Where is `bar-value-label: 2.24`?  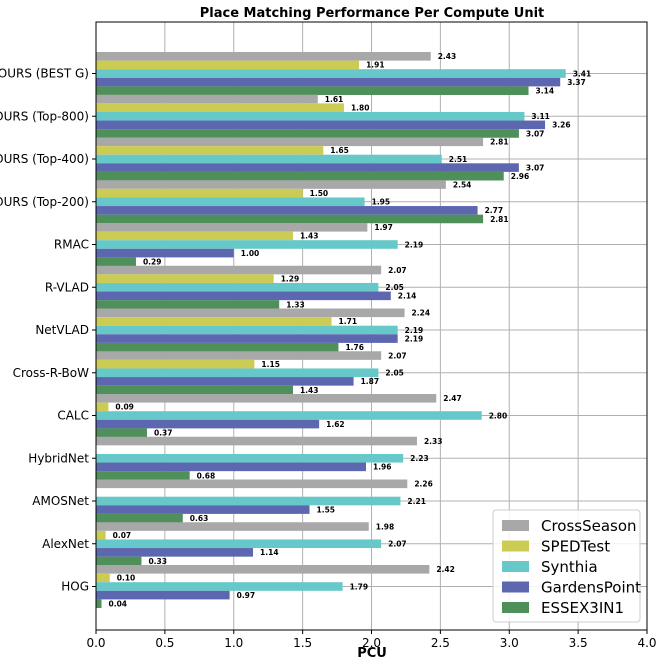 bar-value-label: 2.24 is located at coordinates (421, 313).